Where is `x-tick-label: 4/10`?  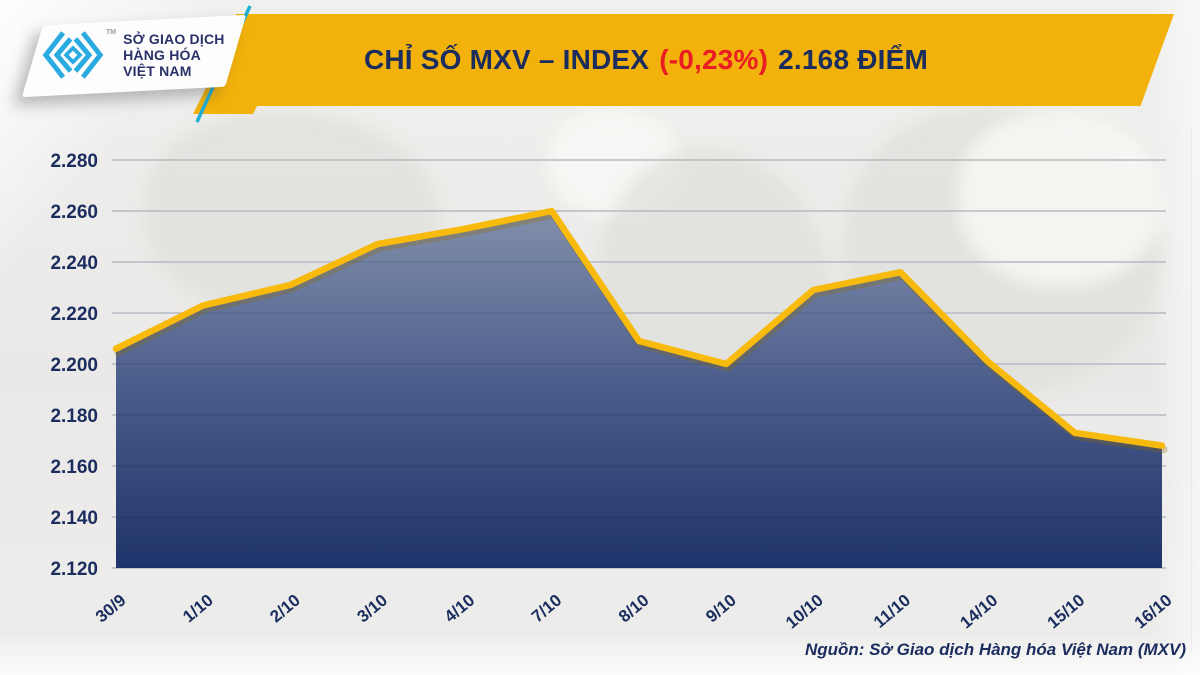
x-tick-label: 4/10 is located at coordinates (460, 609).